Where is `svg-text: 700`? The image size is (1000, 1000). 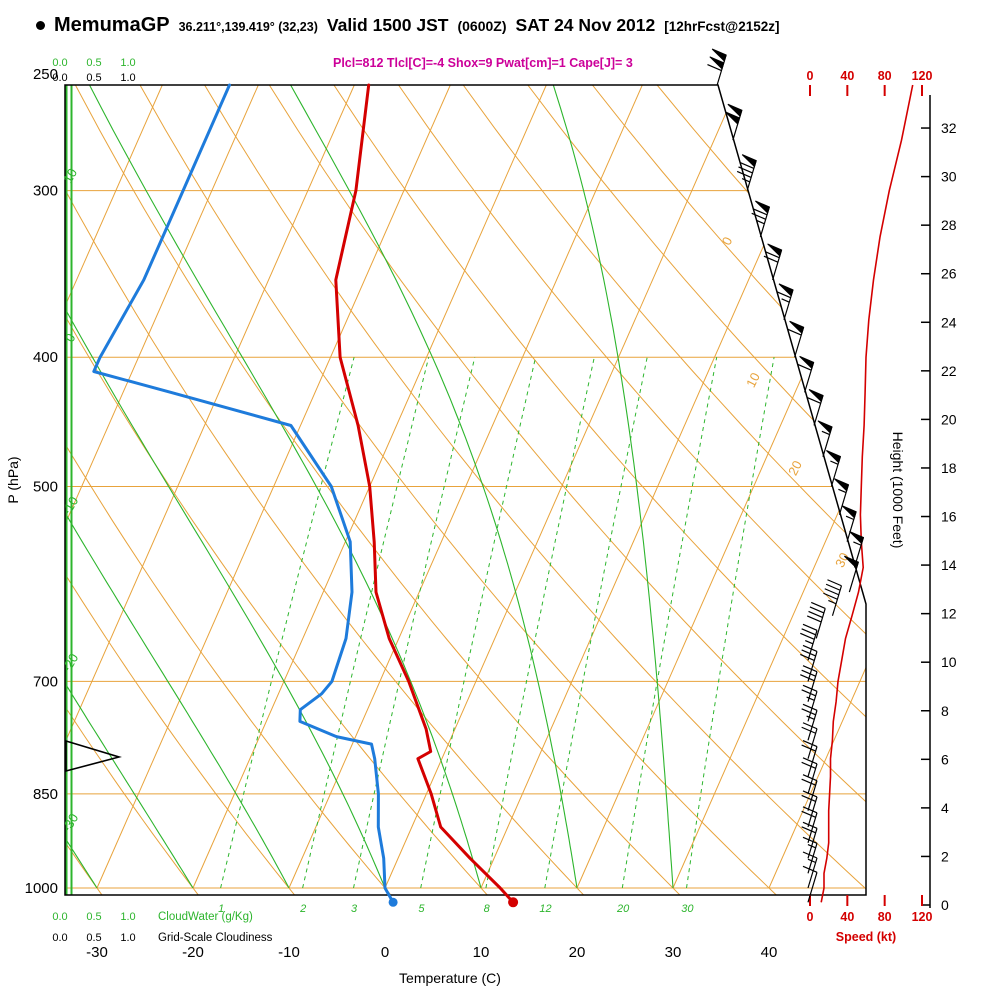 svg-text: 700 is located at coordinates (45, 681).